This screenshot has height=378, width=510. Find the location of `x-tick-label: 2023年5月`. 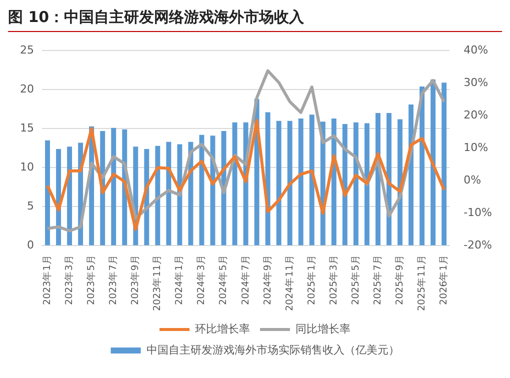

x-tick-label: 2023年5月 is located at coordinates (91, 279).